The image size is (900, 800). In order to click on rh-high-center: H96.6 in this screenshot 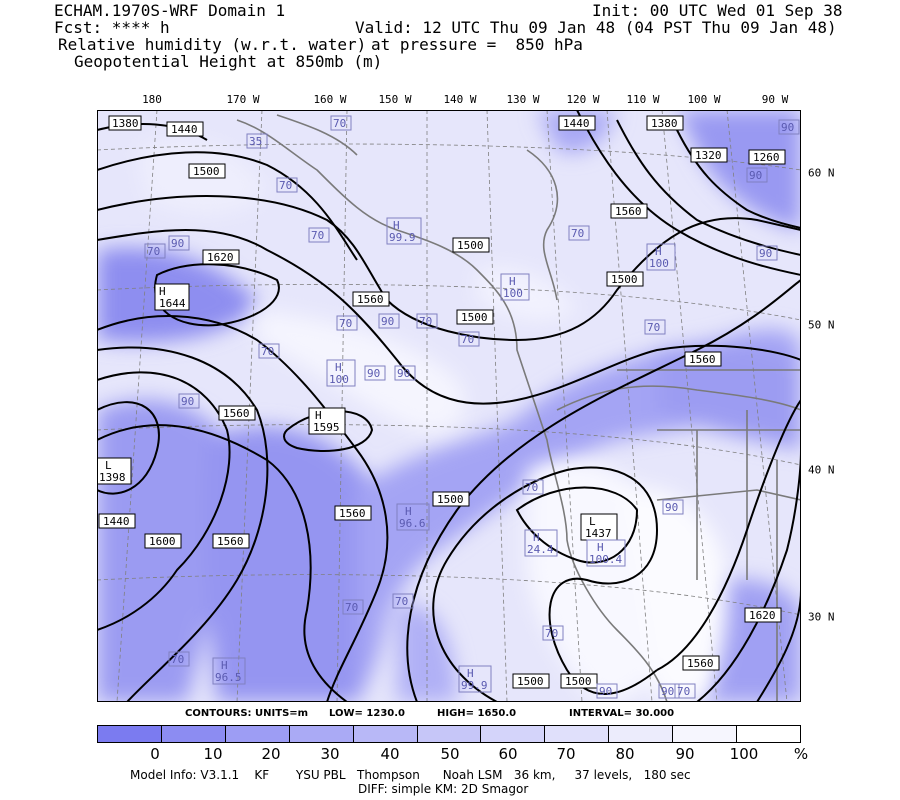, I will do `click(413, 517)`.